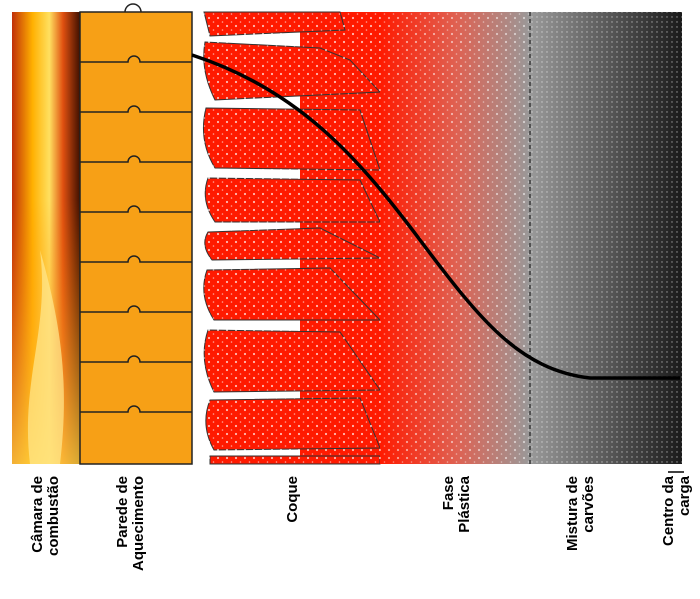 The image size is (700, 599). I want to click on combustion-chamber, so click(46, 238).